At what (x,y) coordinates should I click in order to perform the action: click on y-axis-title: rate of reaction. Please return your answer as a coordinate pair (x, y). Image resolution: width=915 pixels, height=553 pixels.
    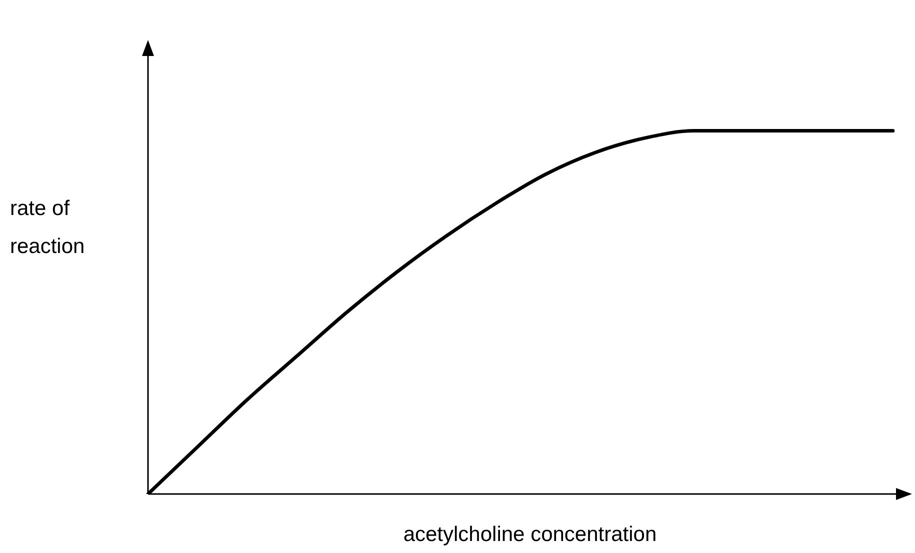
    Looking at the image, I should click on (47, 228).